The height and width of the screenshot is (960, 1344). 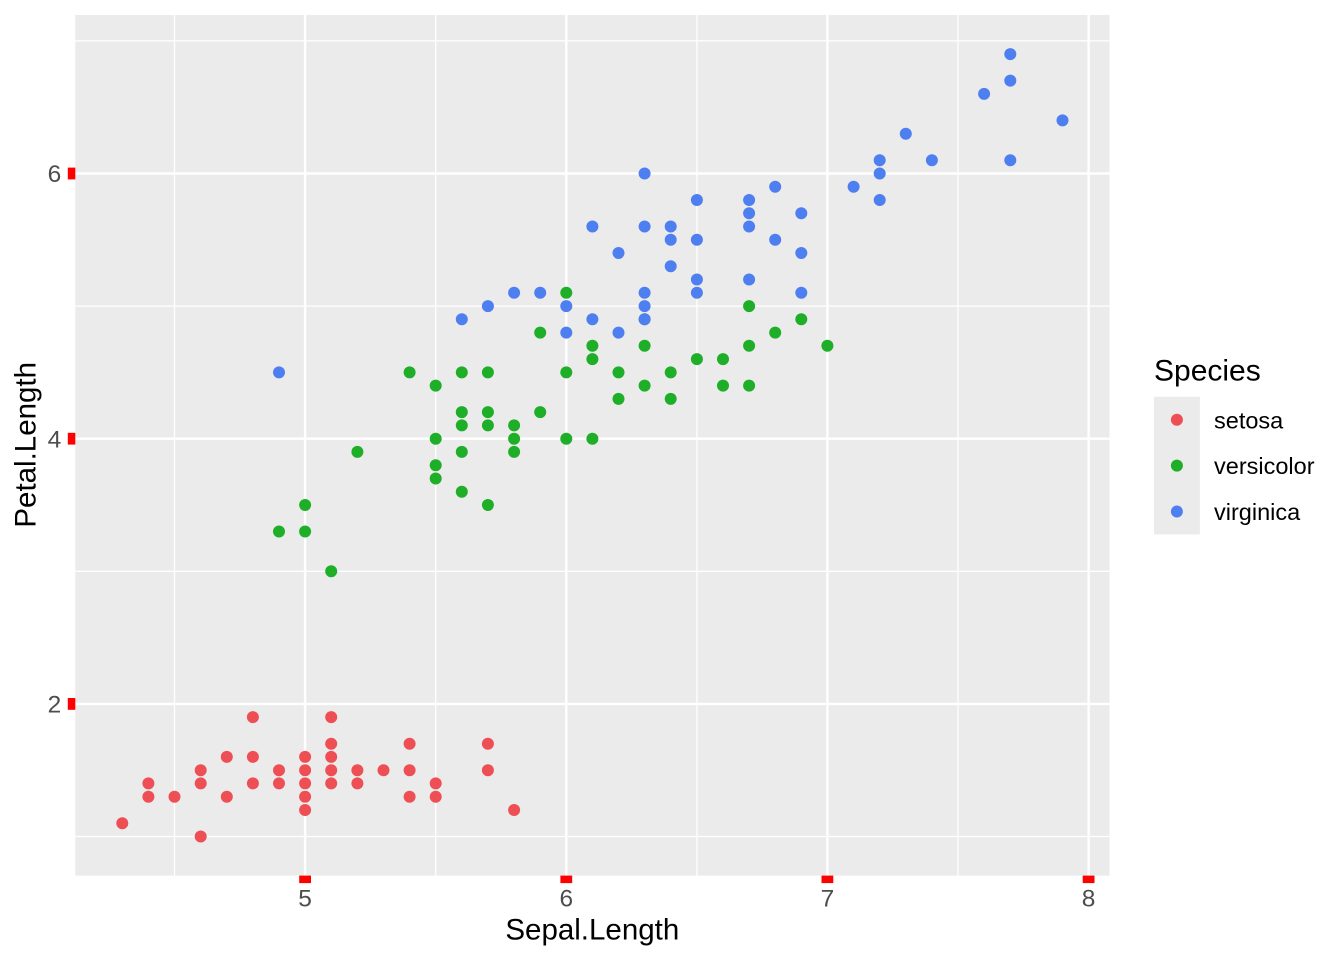 I want to click on svg-text: setosa, so click(x=1249, y=420).